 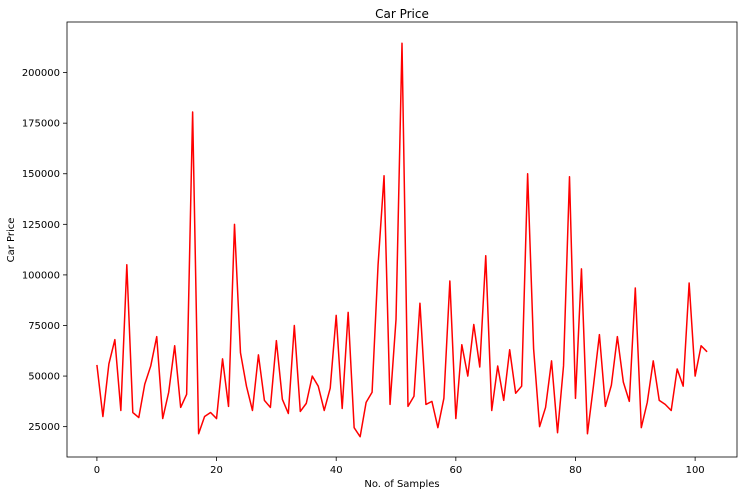 What do you see at coordinates (41, 275) in the screenshot?
I see `y-tick-label: 100000` at bounding box center [41, 275].